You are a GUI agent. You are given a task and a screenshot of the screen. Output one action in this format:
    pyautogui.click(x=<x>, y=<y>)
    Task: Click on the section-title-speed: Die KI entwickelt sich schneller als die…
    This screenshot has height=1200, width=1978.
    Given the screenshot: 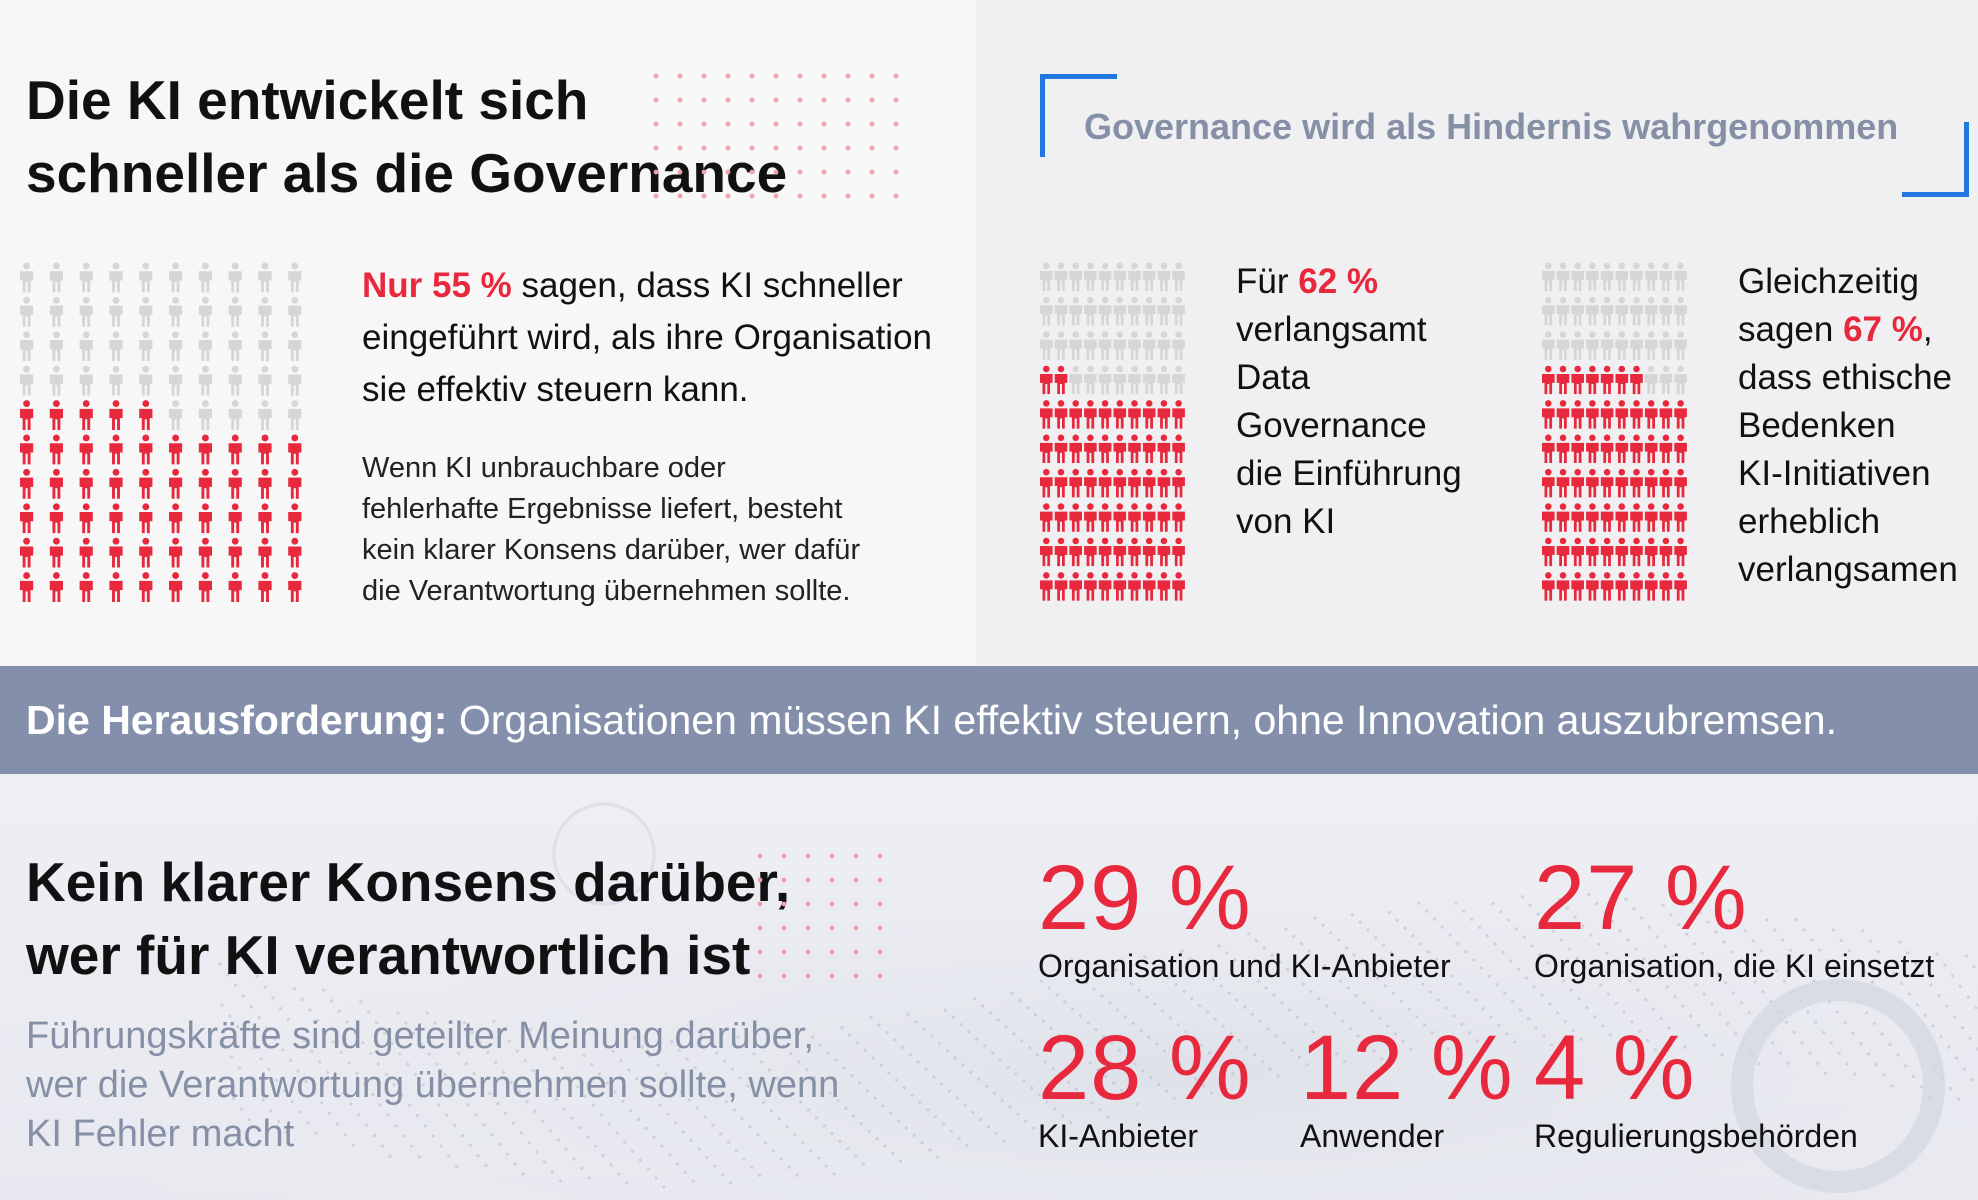 What is the action you would take?
    pyautogui.click(x=406, y=137)
    